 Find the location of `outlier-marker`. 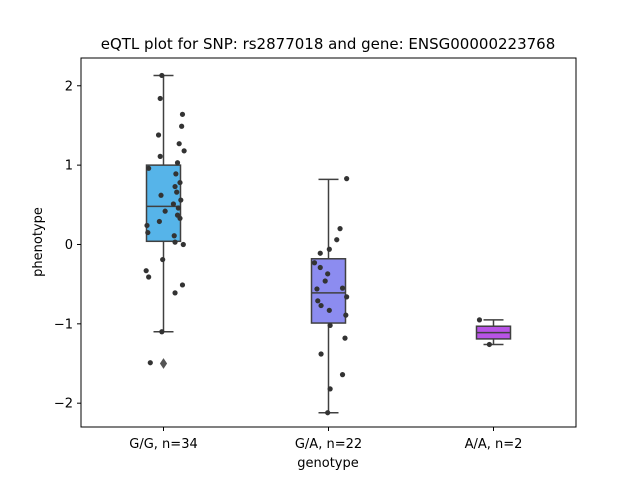

outlier-marker is located at coordinates (163, 363).